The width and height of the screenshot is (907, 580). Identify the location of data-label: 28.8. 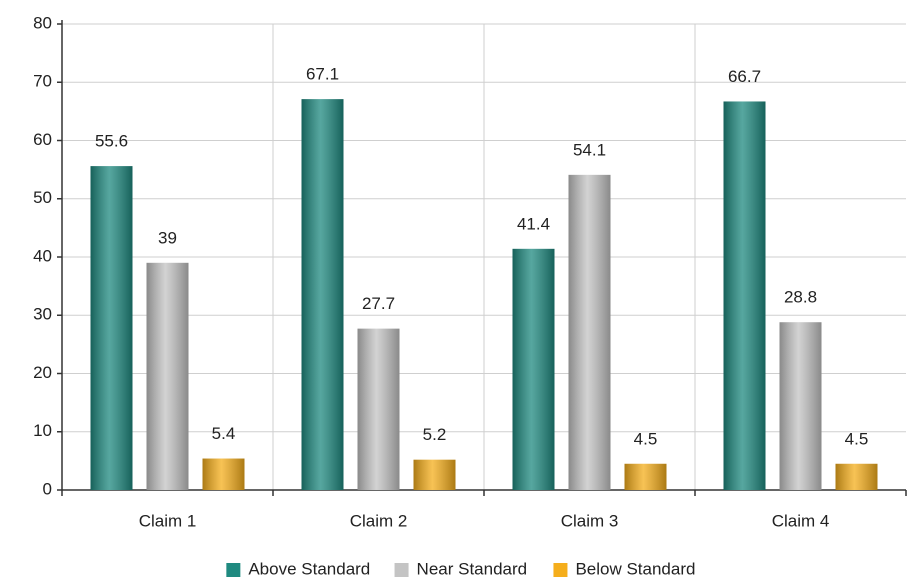
(800, 297).